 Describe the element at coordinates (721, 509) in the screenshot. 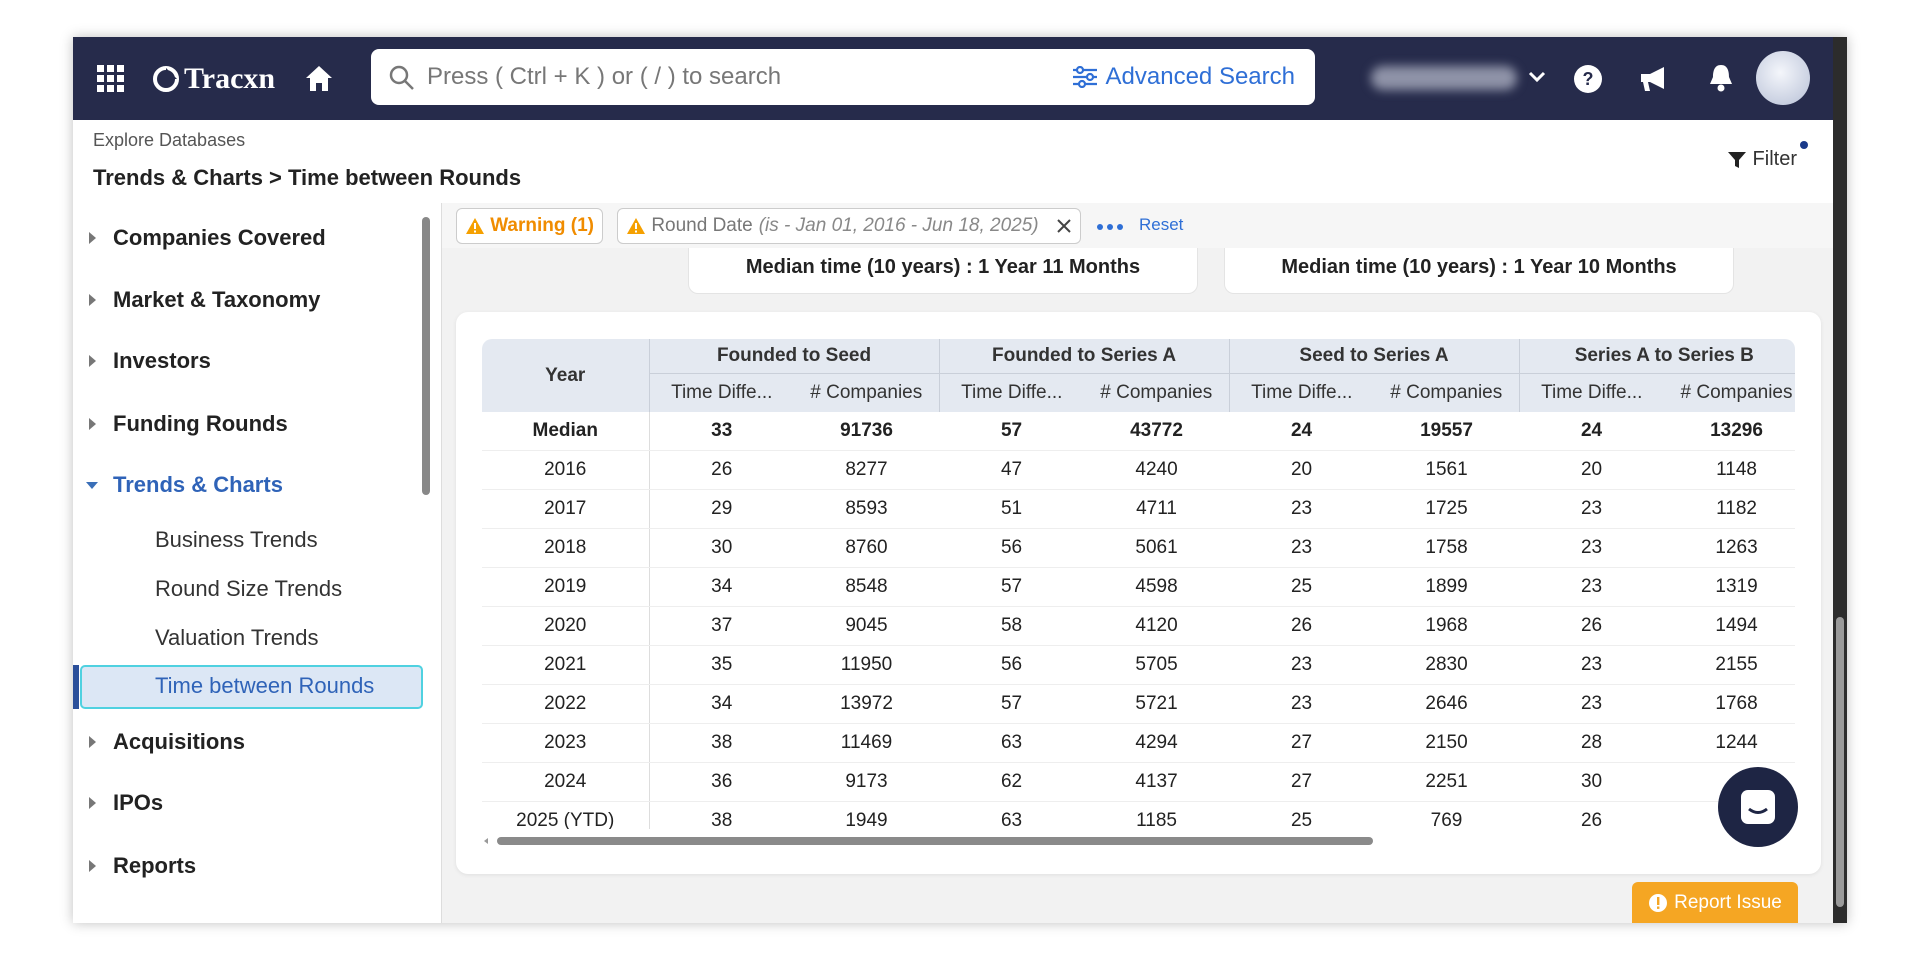

I see `value-cell: 29` at that location.